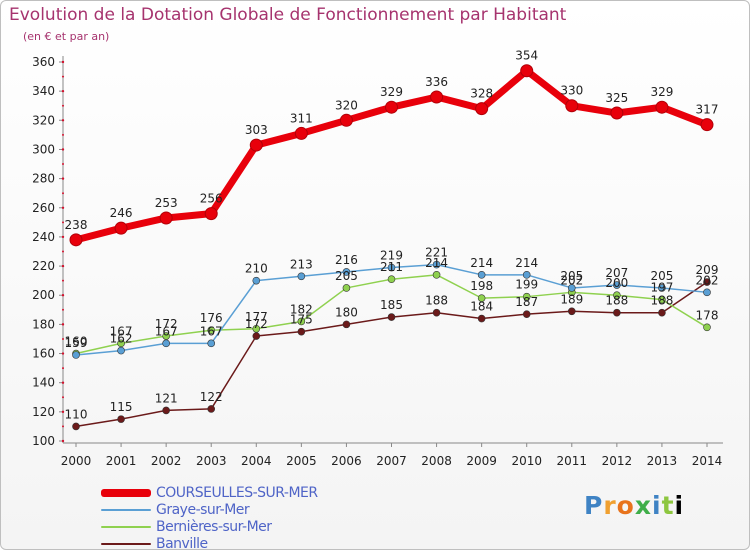 This screenshot has width=750, height=550. I want to click on x-tick-label: 2008, so click(436, 461).